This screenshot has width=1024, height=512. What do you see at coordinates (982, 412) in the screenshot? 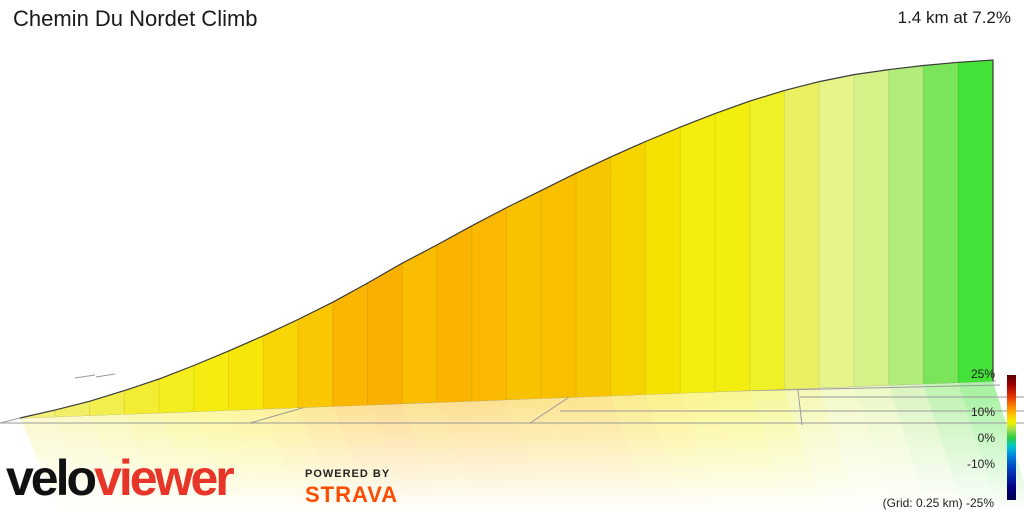
I see `scale-label-10: 10%` at bounding box center [982, 412].